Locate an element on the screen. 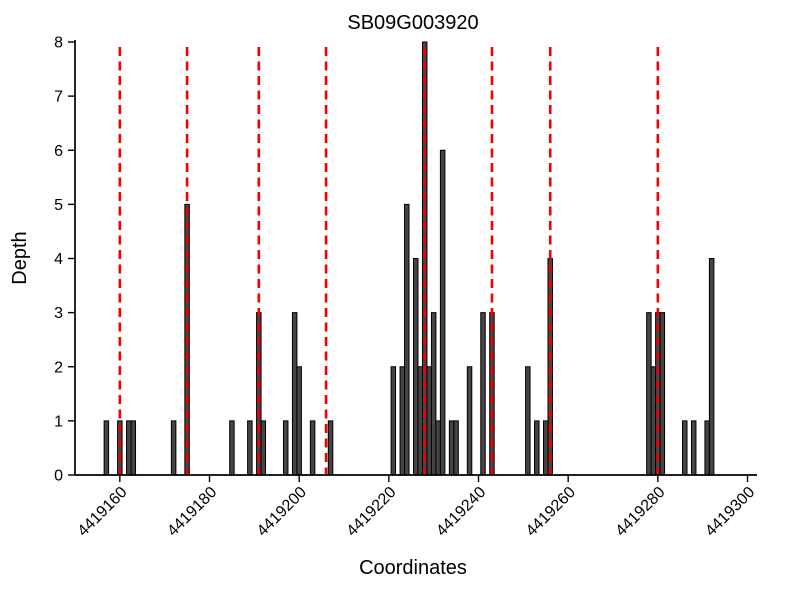 This screenshot has width=800, height=600. y-tick-label: 6 is located at coordinates (58, 151).